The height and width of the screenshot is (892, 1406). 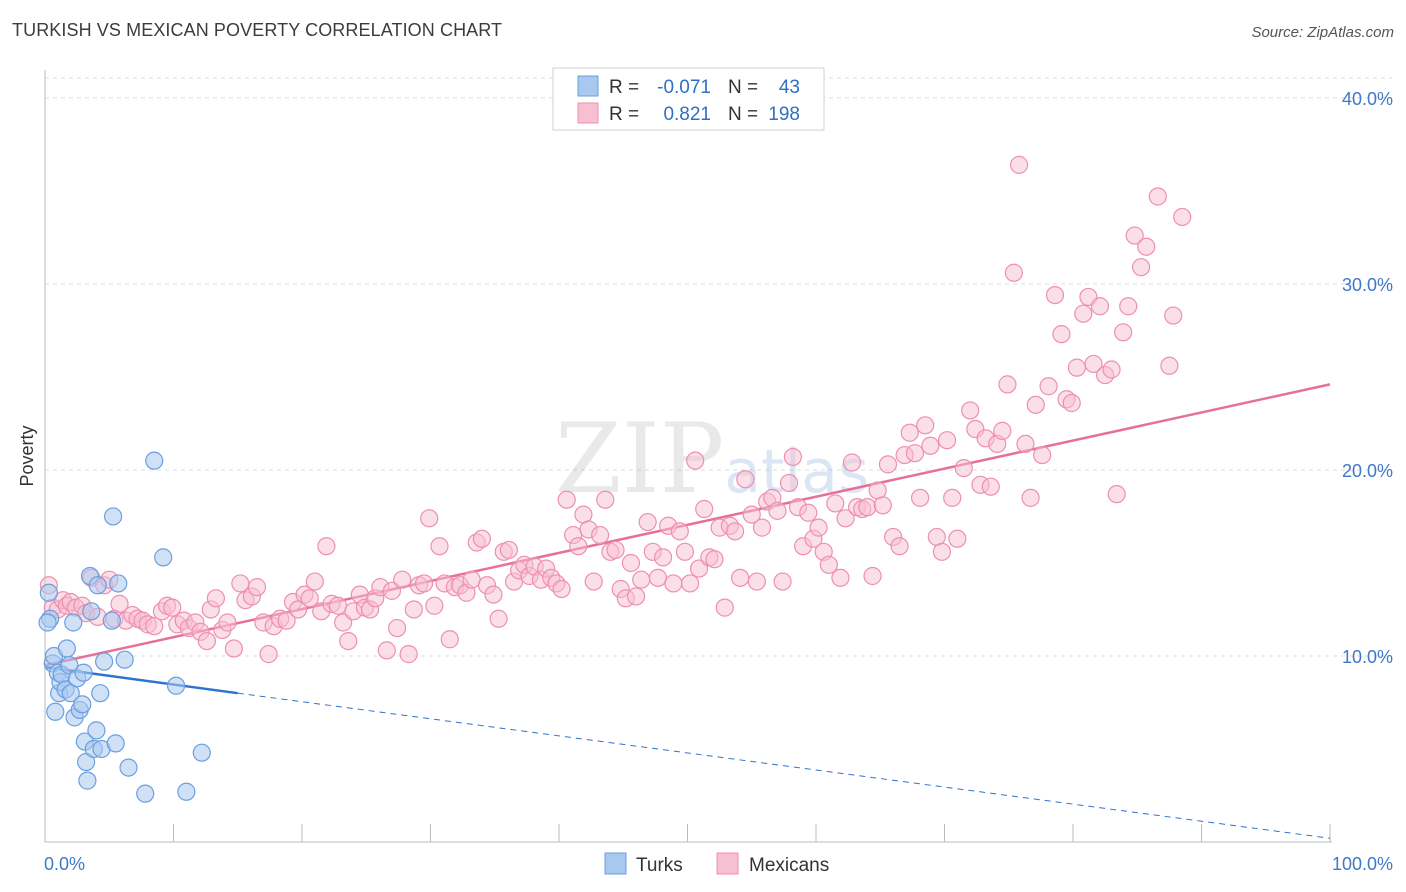 I want to click on watermark: ZIPatlas, so click(x=712, y=459).